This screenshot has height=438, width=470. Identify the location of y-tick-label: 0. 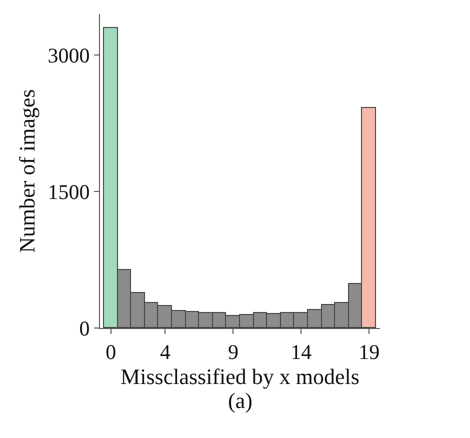
(84, 328).